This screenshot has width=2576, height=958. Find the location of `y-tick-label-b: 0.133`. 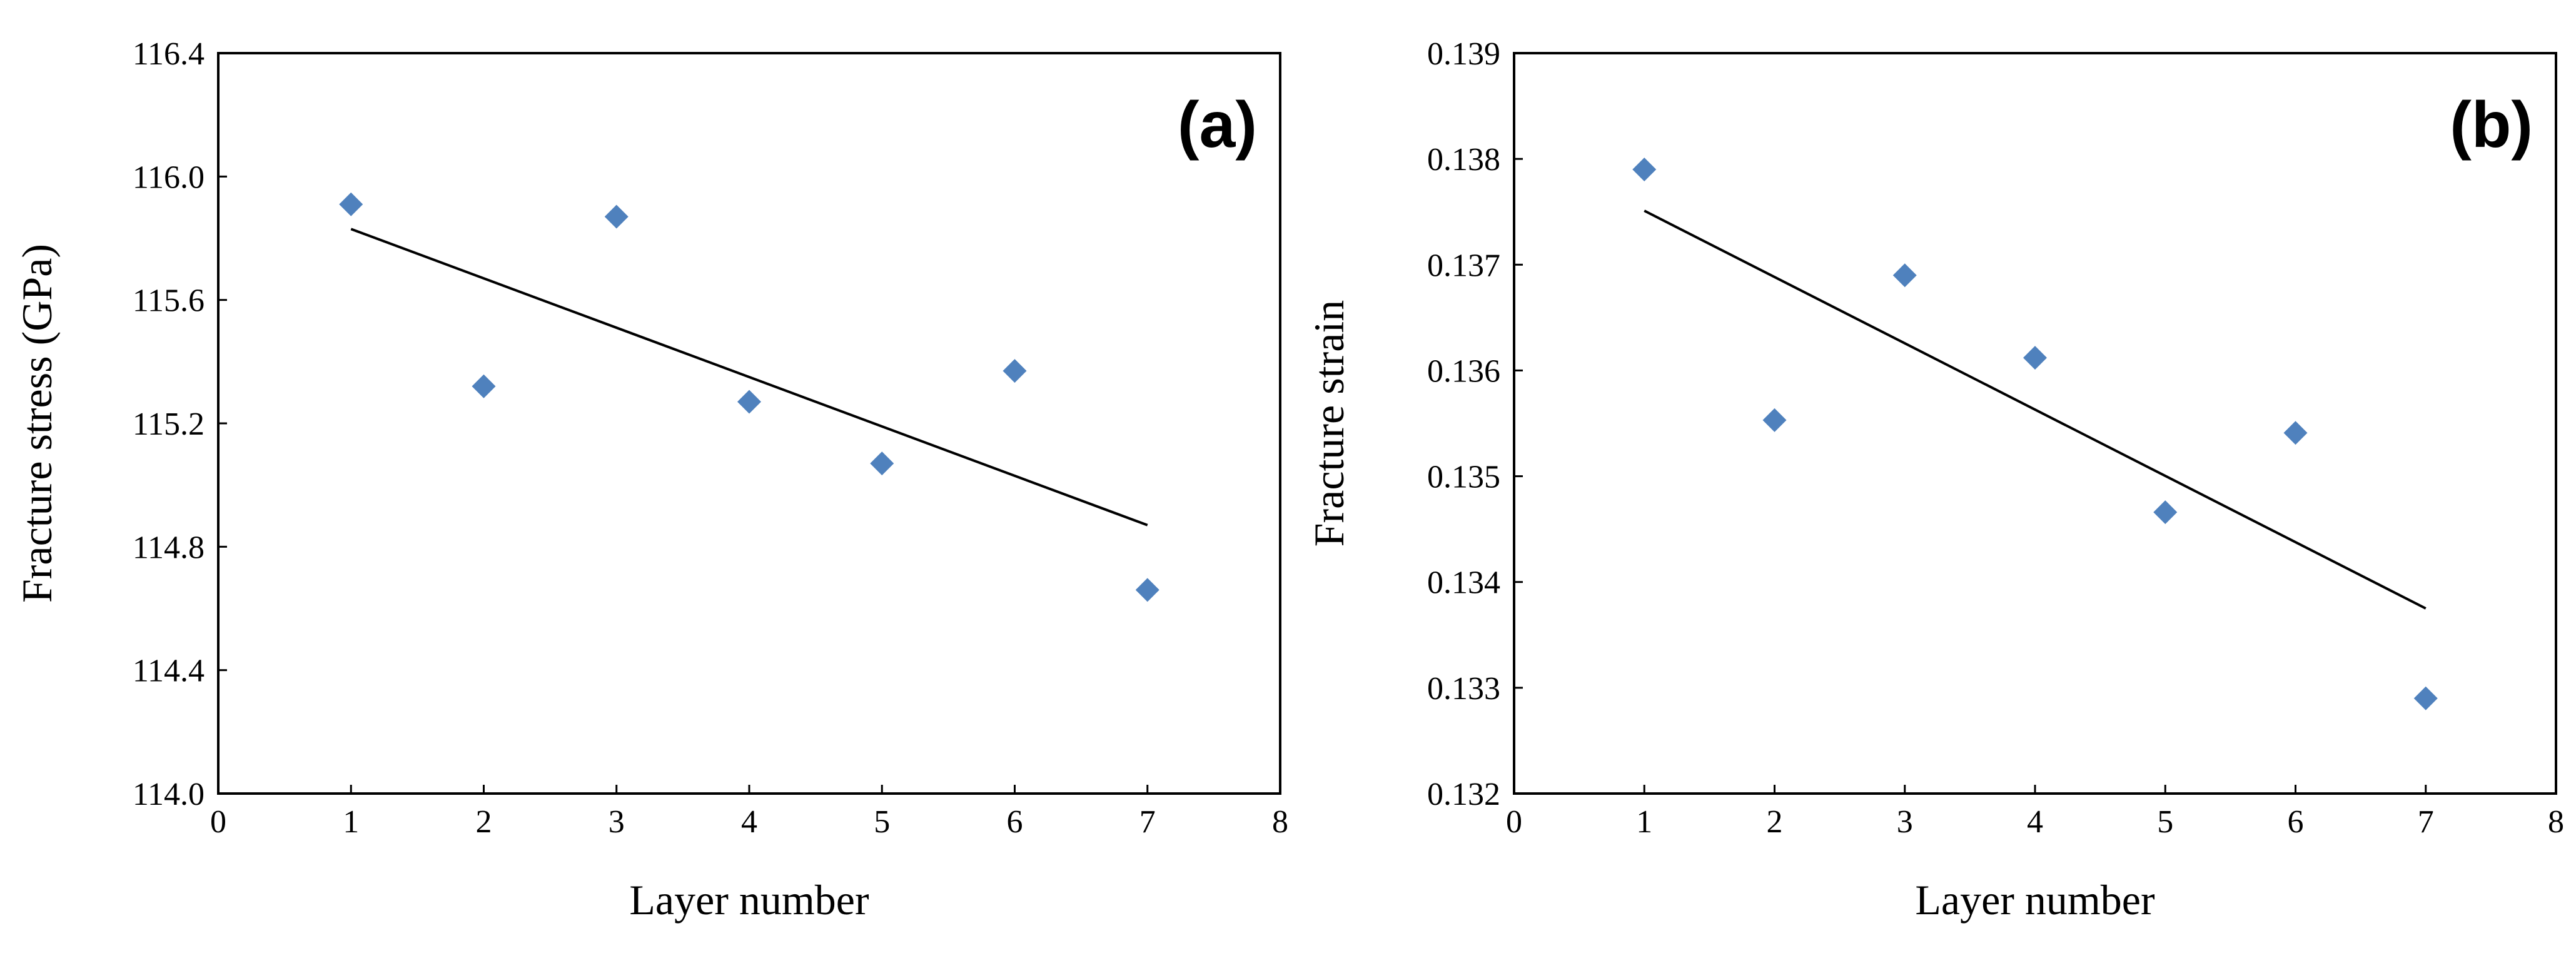

y-tick-label-b: 0.133 is located at coordinates (1464, 689).